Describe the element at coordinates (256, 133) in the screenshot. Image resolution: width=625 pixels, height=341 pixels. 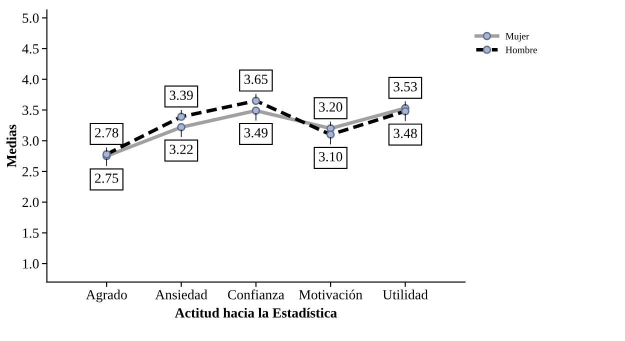
I see `data-label: 3.49` at that location.